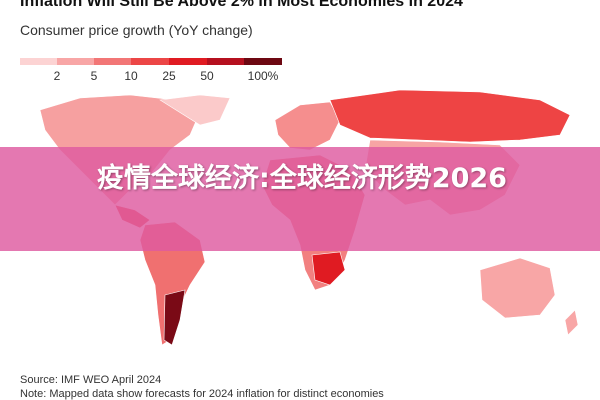  What do you see at coordinates (328, 268) in the screenshot?
I see `zimbabwe-region` at bounding box center [328, 268].